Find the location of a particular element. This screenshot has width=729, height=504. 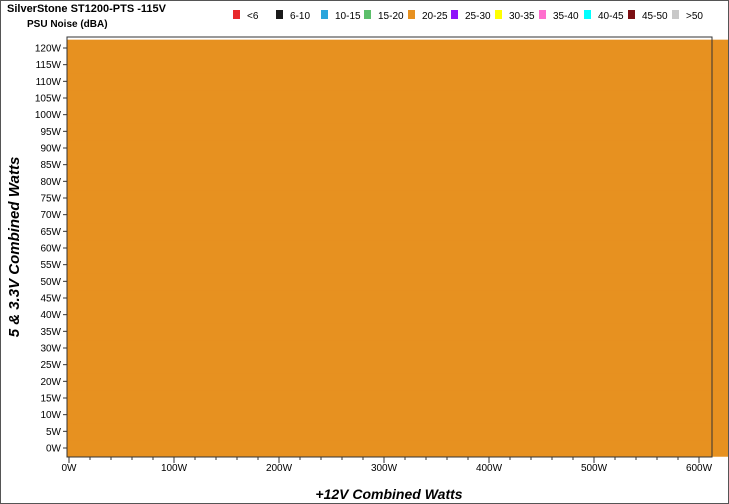

band-20-25-y110 is located at coordinates (397, 82).